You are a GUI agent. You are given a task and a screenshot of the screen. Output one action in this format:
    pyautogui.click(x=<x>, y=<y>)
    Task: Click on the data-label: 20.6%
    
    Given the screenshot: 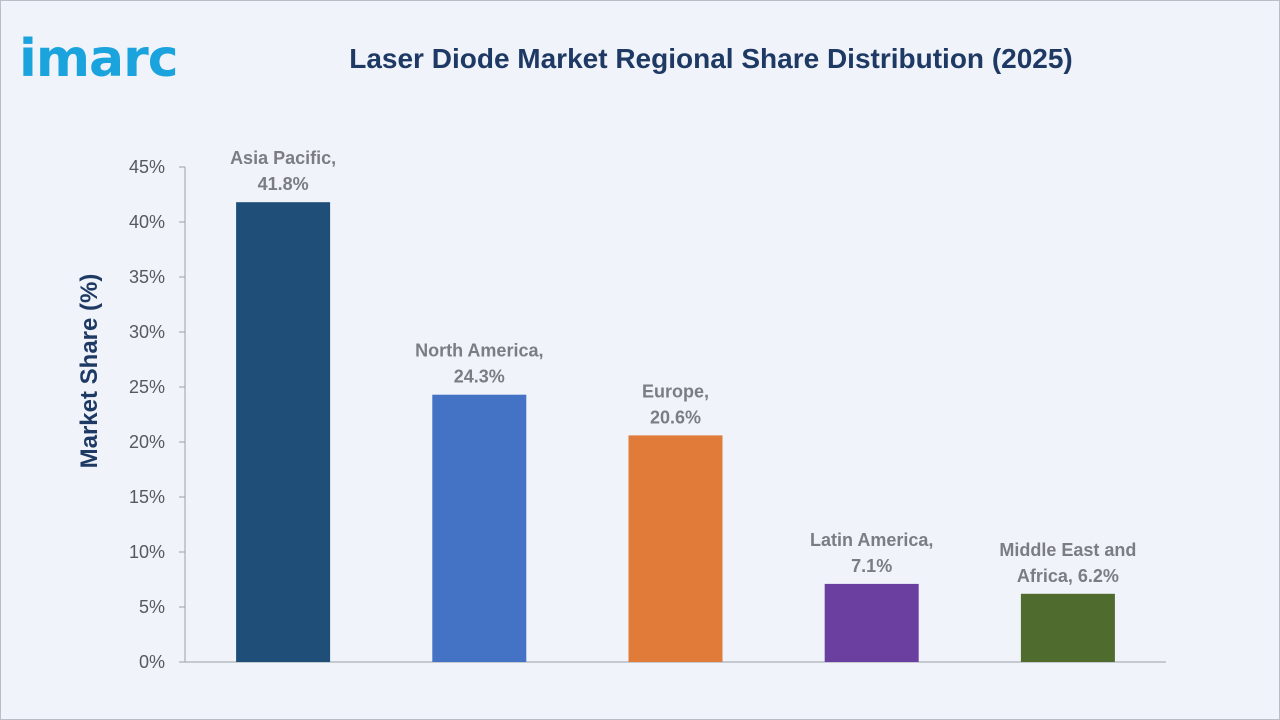 What is the action you would take?
    pyautogui.click(x=675, y=417)
    